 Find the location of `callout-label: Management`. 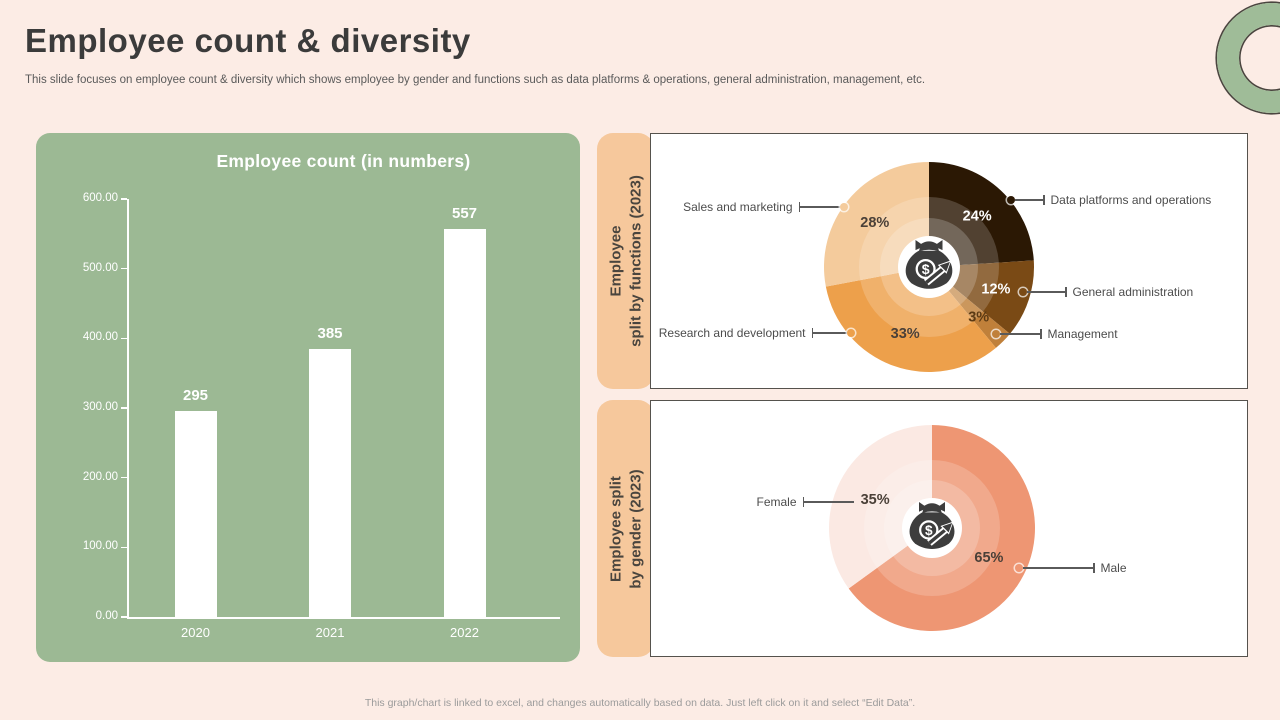

callout-label: Management is located at coordinates (1082, 334).